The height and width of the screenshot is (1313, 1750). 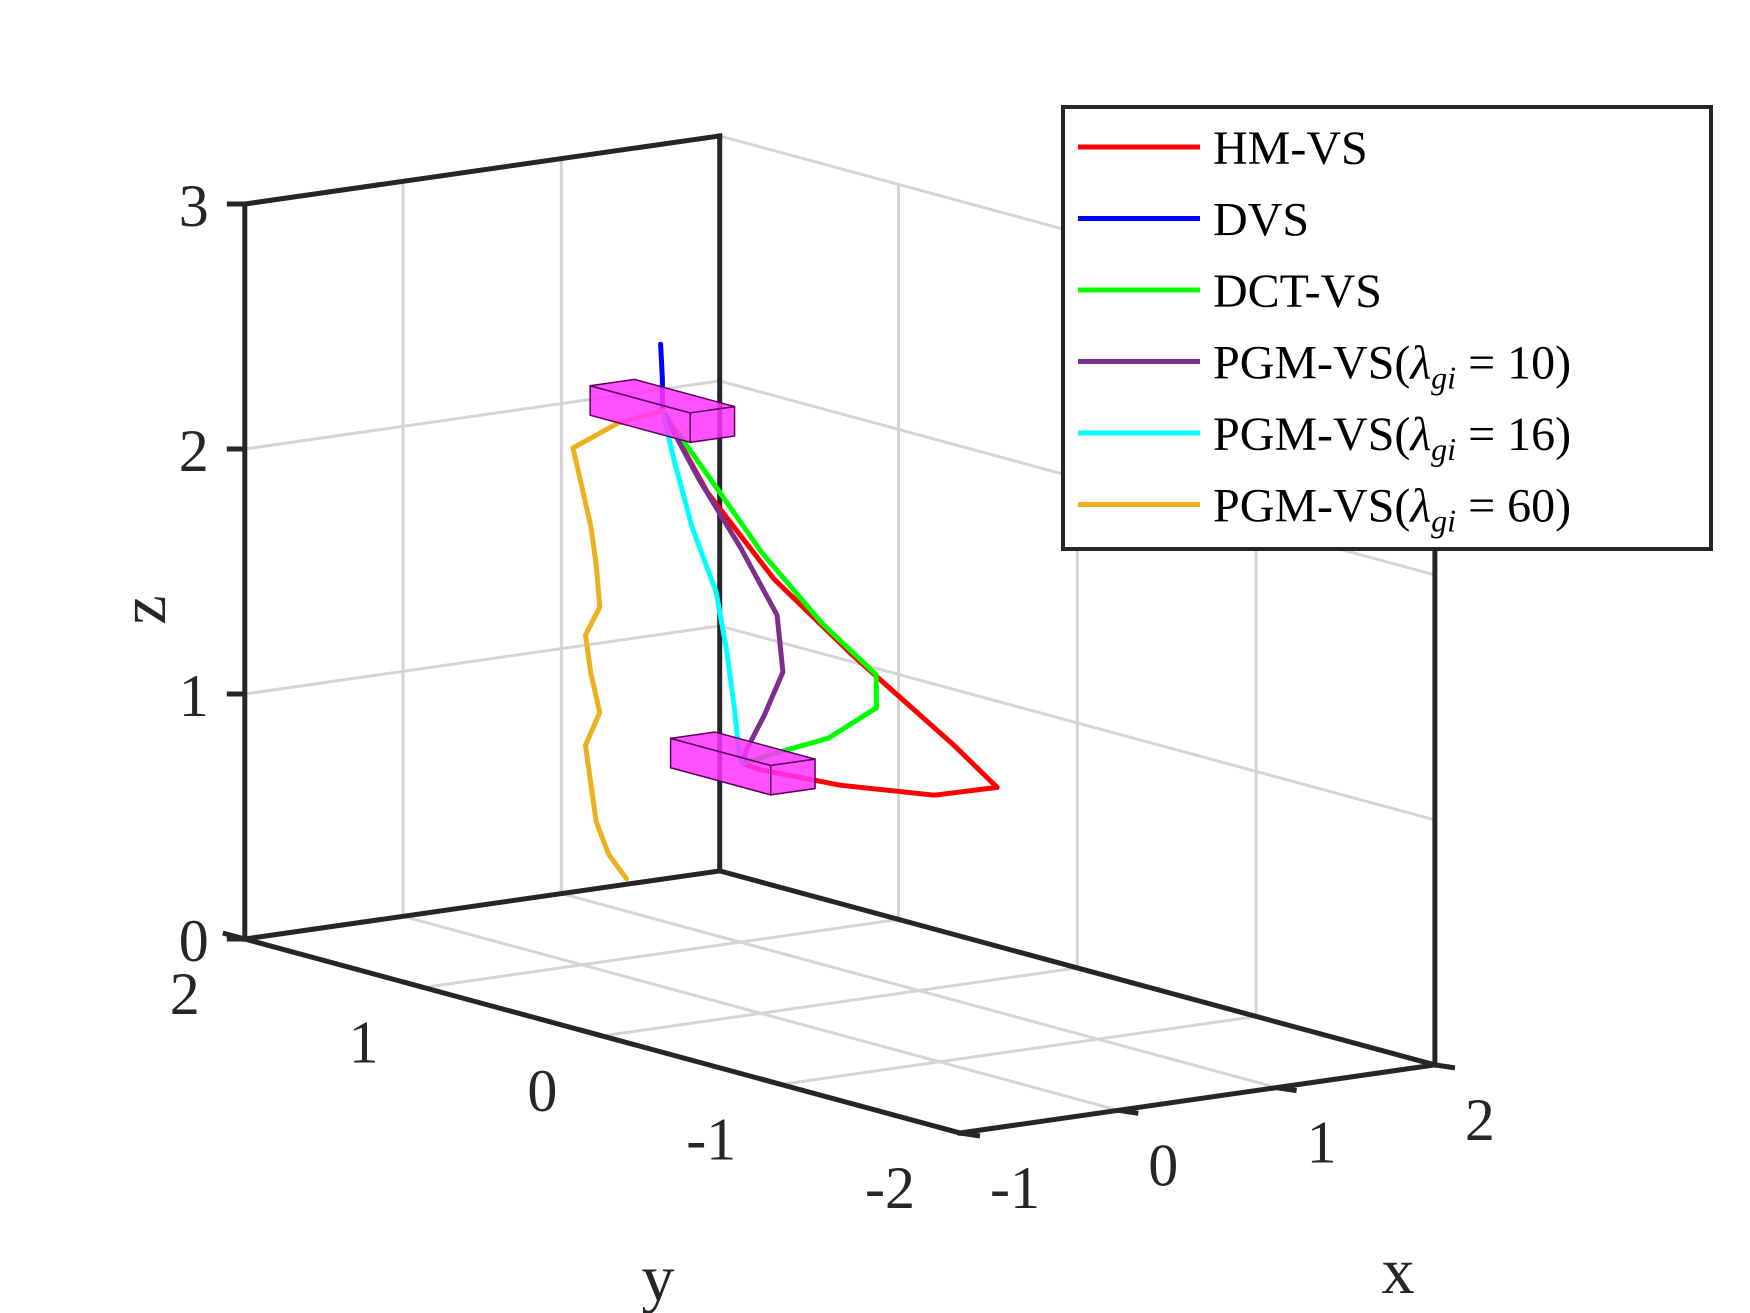 What do you see at coordinates (542, 1091) in the screenshot?
I see `y-tick-label: 0` at bounding box center [542, 1091].